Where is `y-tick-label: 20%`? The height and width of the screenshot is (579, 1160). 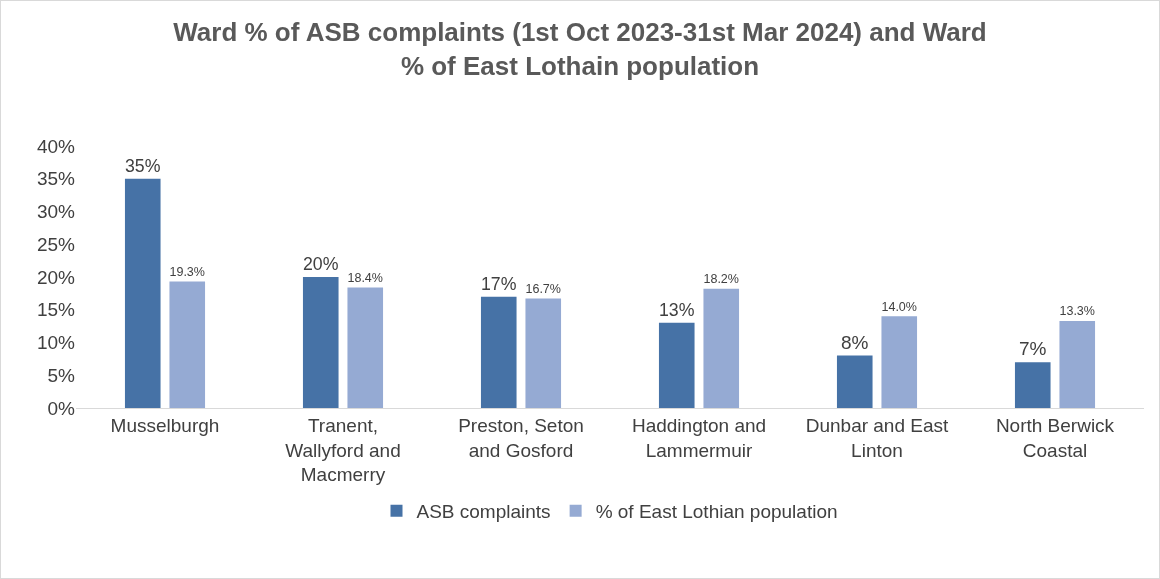 y-tick-label: 20% is located at coordinates (56, 277).